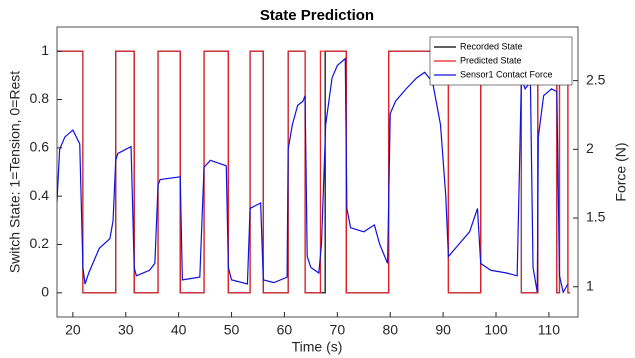 This screenshot has width=635, height=358. Describe the element at coordinates (491, 60) in the screenshot. I see `legend-label: Predicted State` at that location.